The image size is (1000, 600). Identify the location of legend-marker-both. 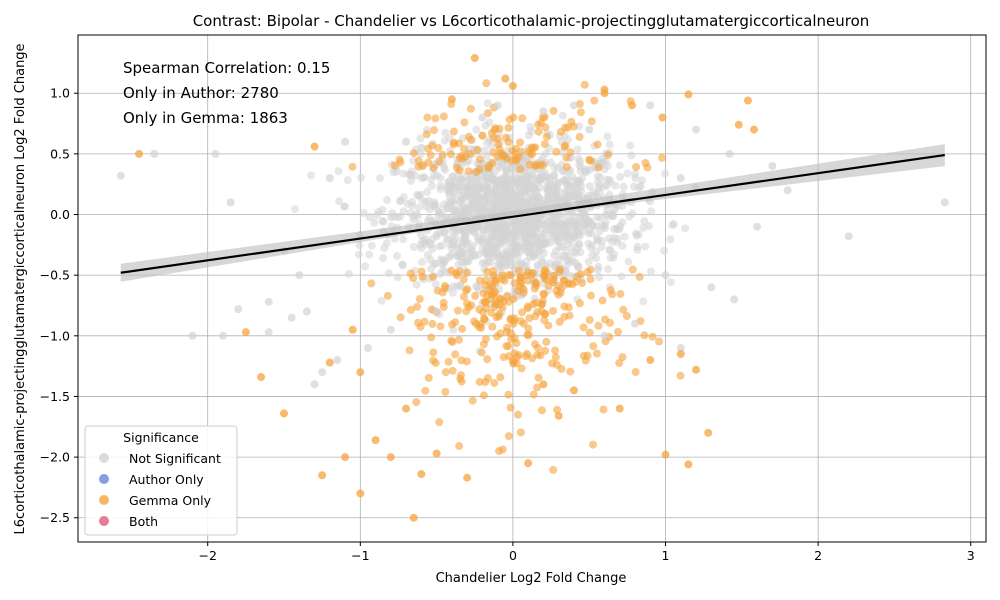
(104, 521).